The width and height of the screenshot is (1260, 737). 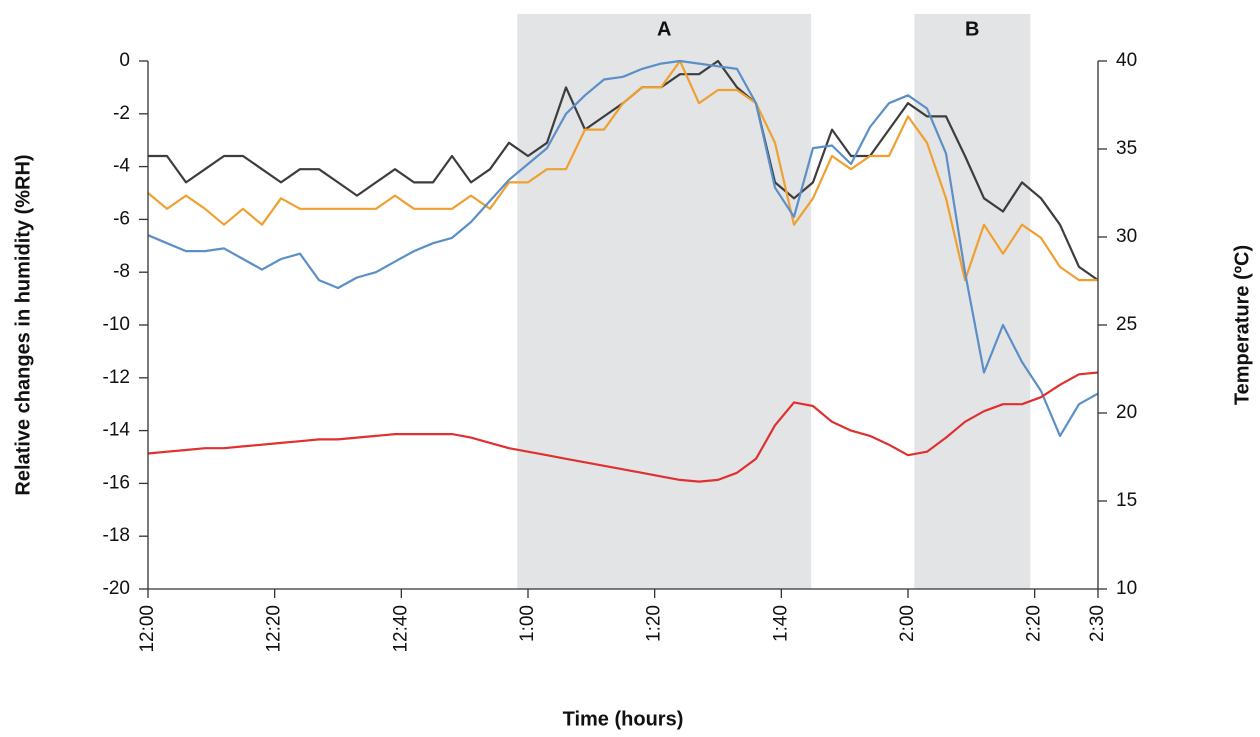 What do you see at coordinates (121, 113) in the screenshot?
I see `y-tick-label: -2` at bounding box center [121, 113].